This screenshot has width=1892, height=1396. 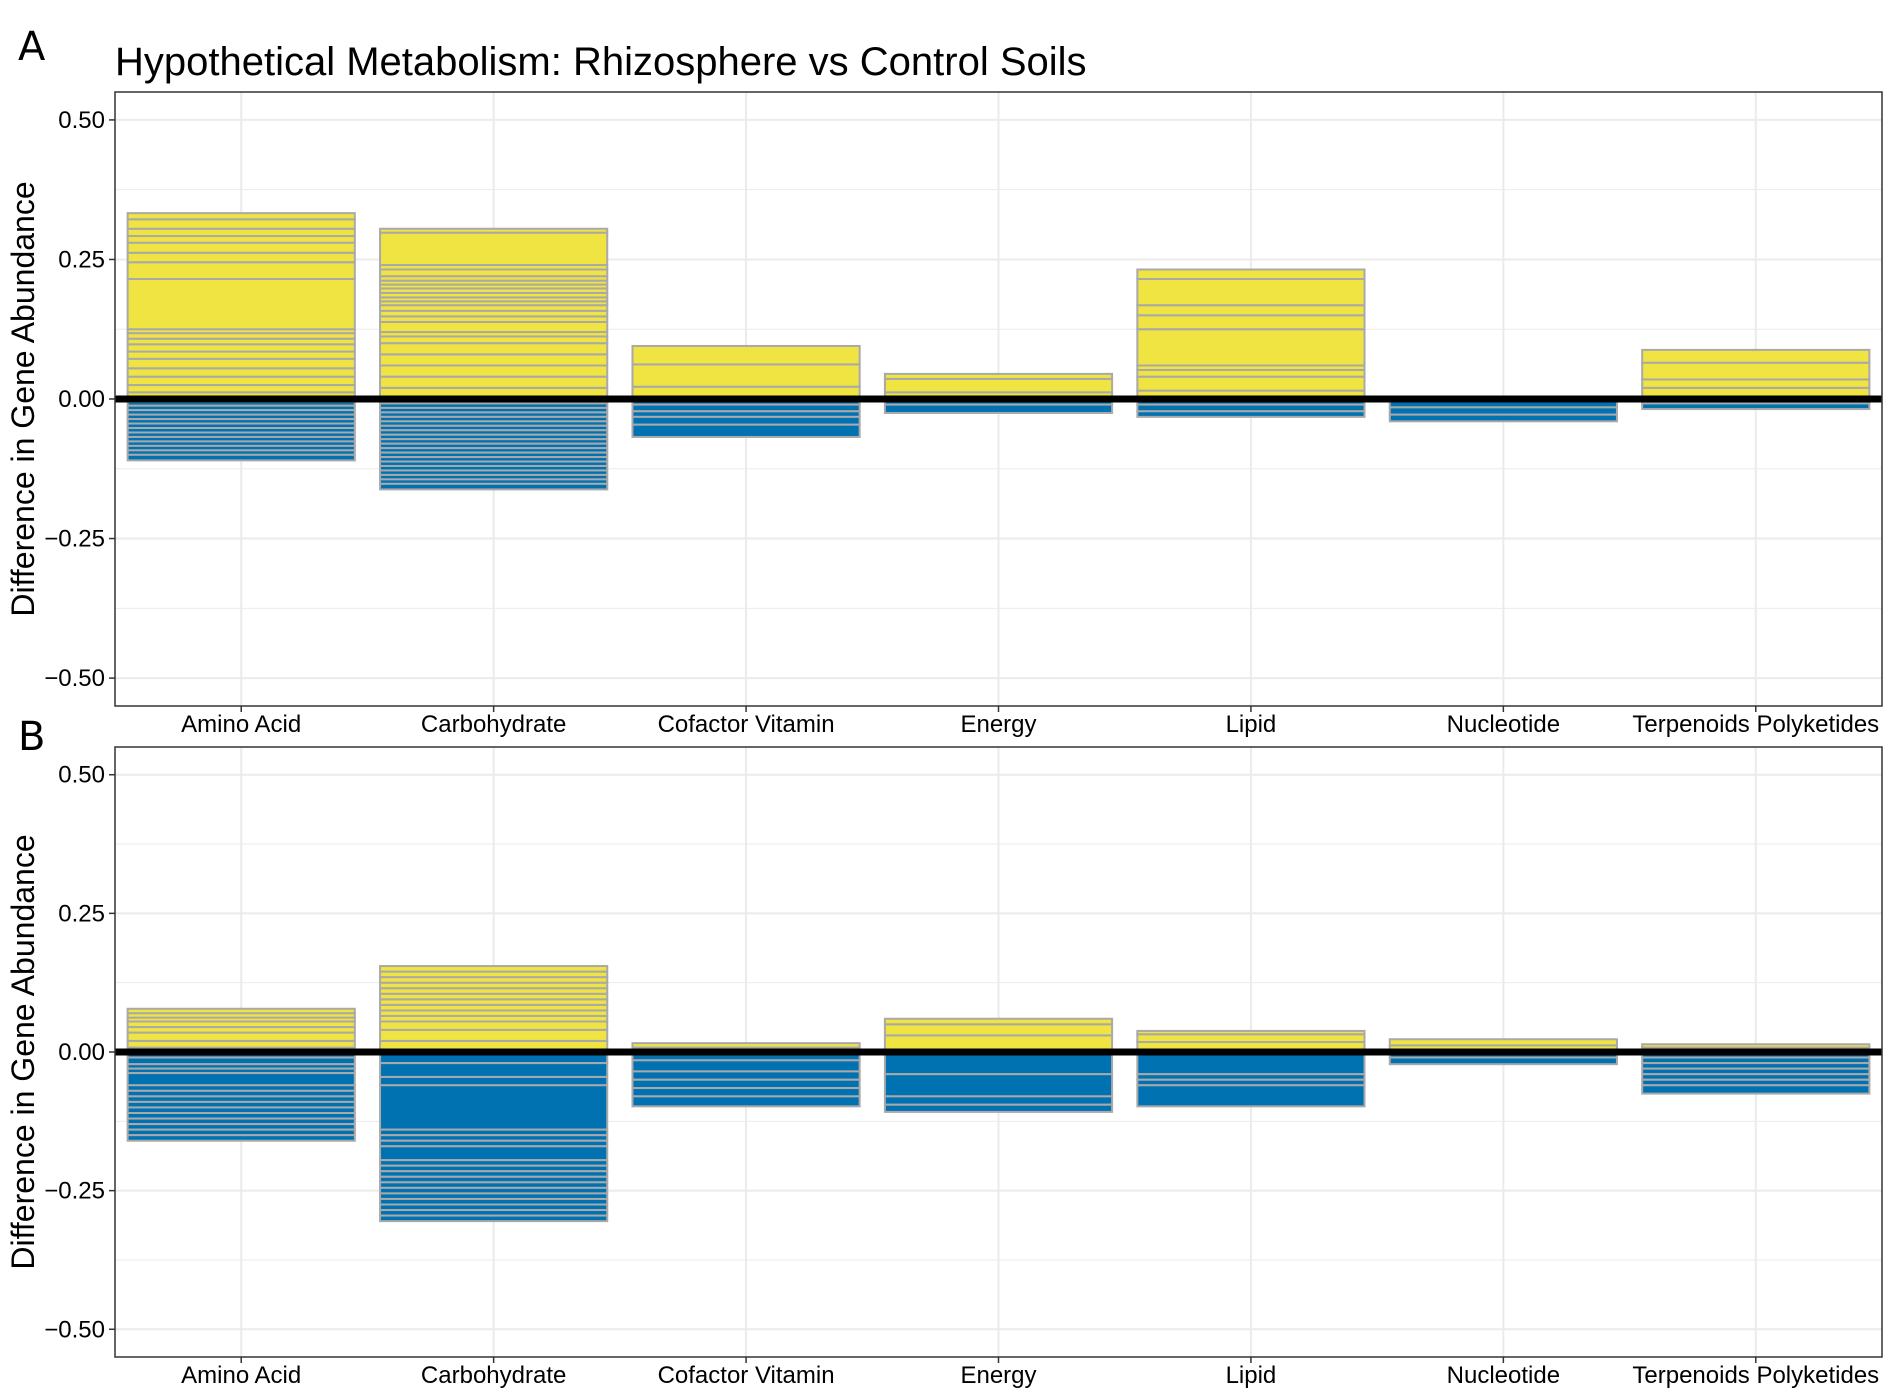 I want to click on panel-b-letter: B, so click(x=31, y=737).